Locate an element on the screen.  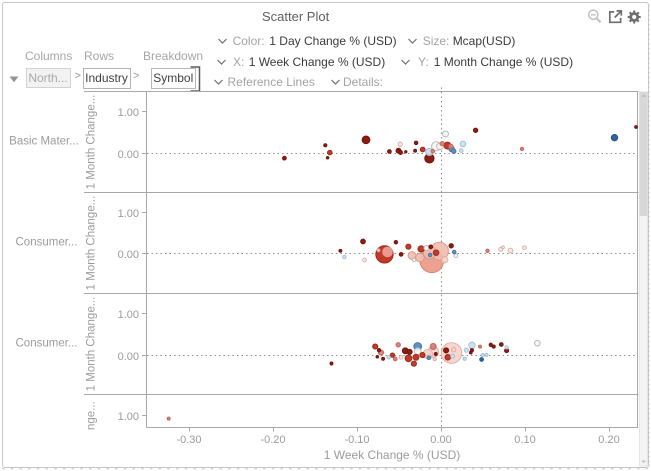
svg-text: -0.20 is located at coordinates (272, 440).